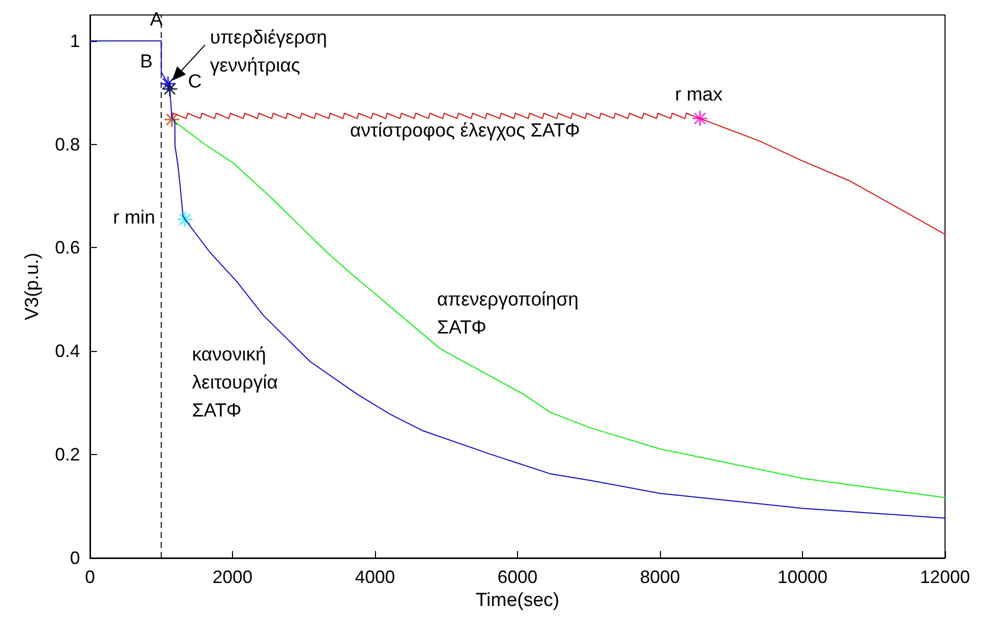 Image resolution: width=983 pixels, height=628 pixels. I want to click on y-tick-label: 0.4, so click(67, 351).